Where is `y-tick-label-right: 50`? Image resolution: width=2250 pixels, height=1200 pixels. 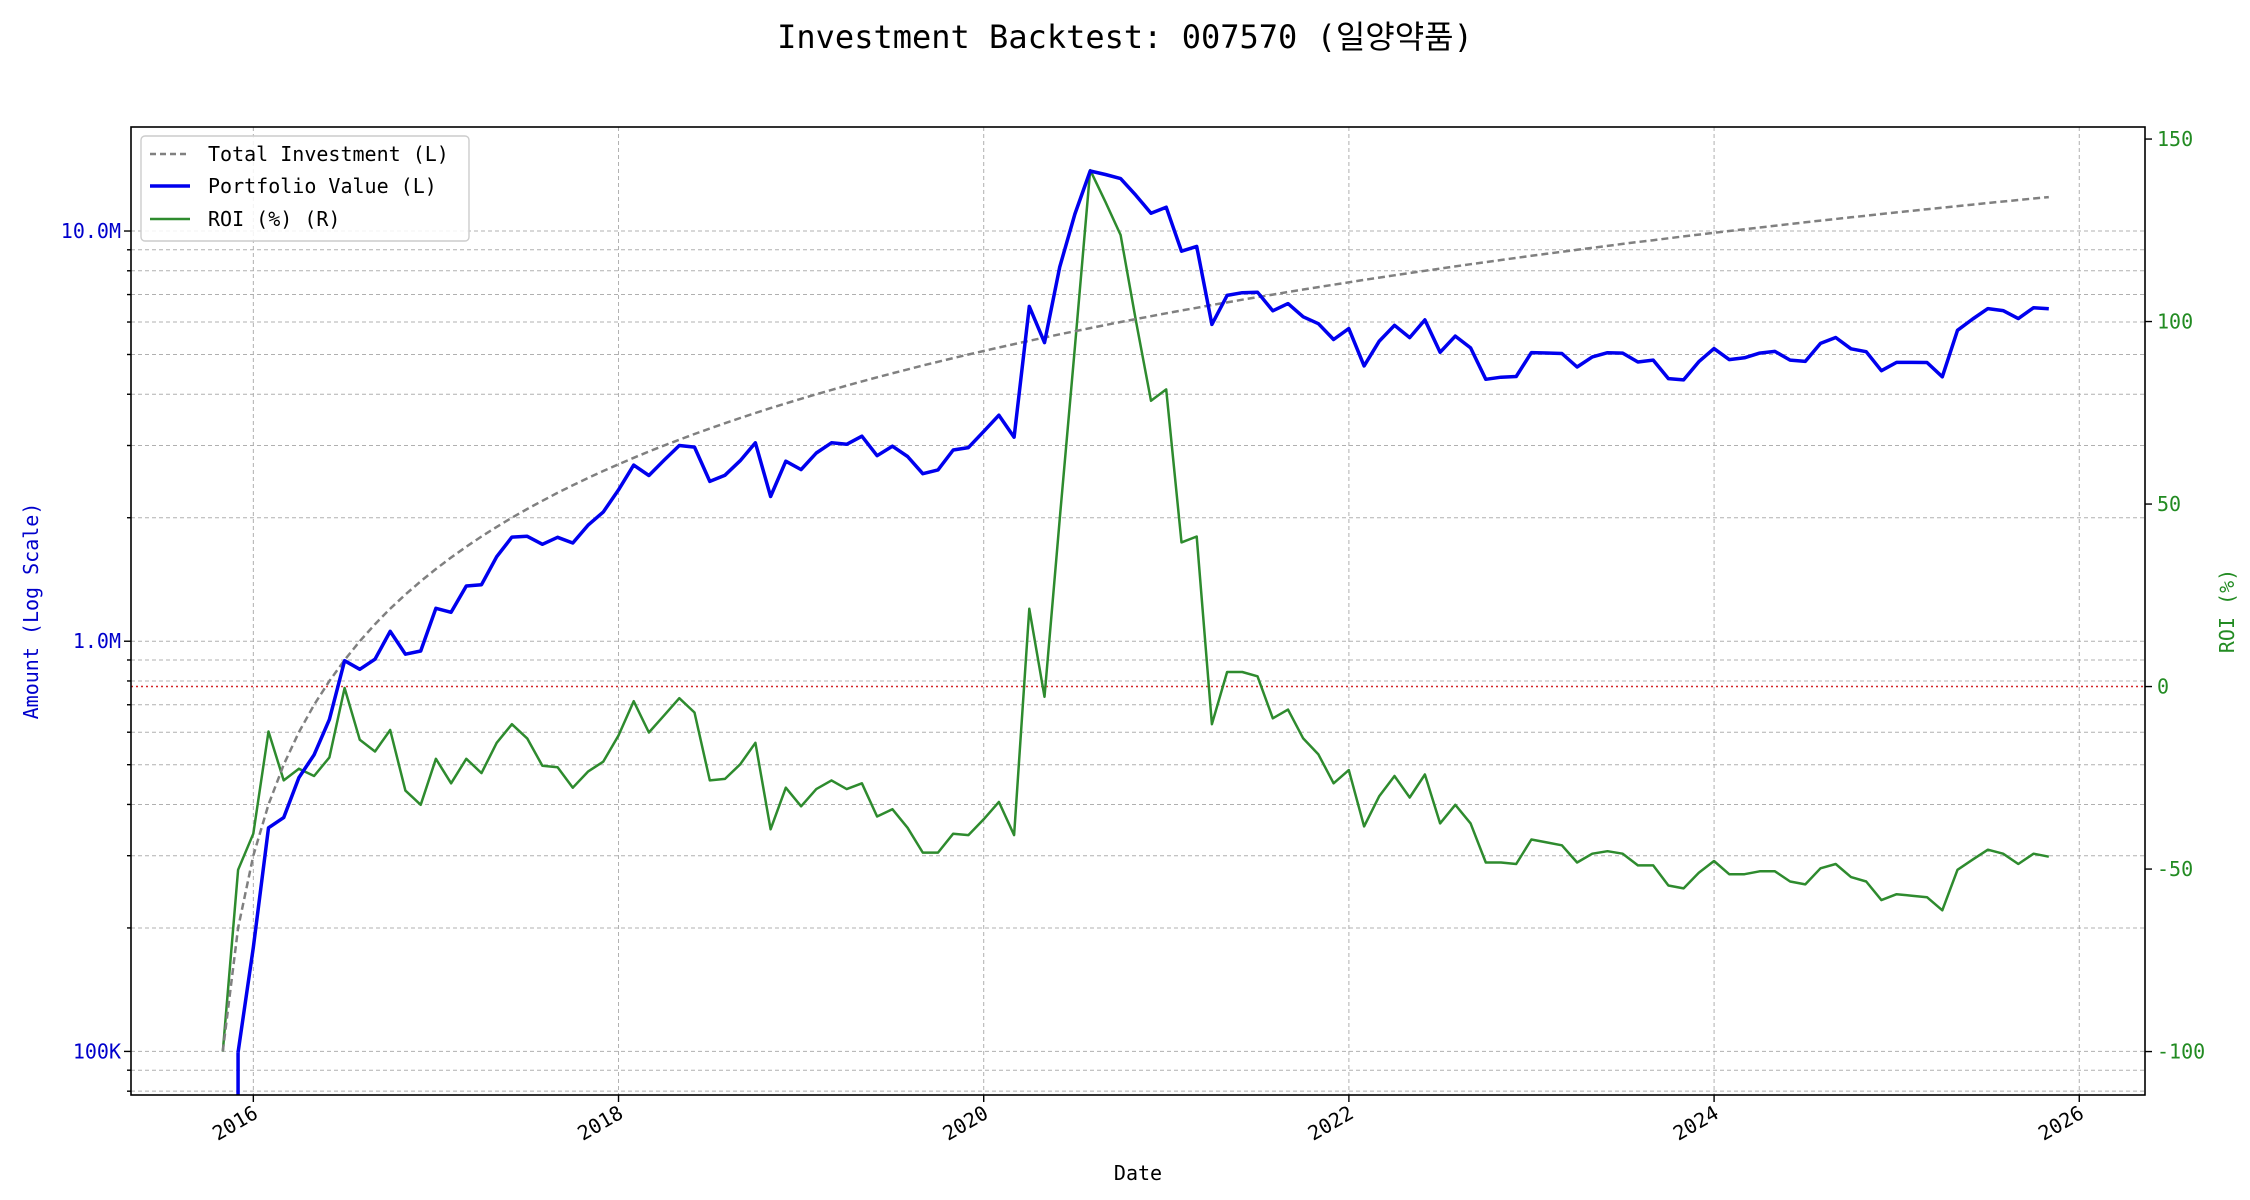
y-tick-label-right: 50 is located at coordinates (2169, 504).